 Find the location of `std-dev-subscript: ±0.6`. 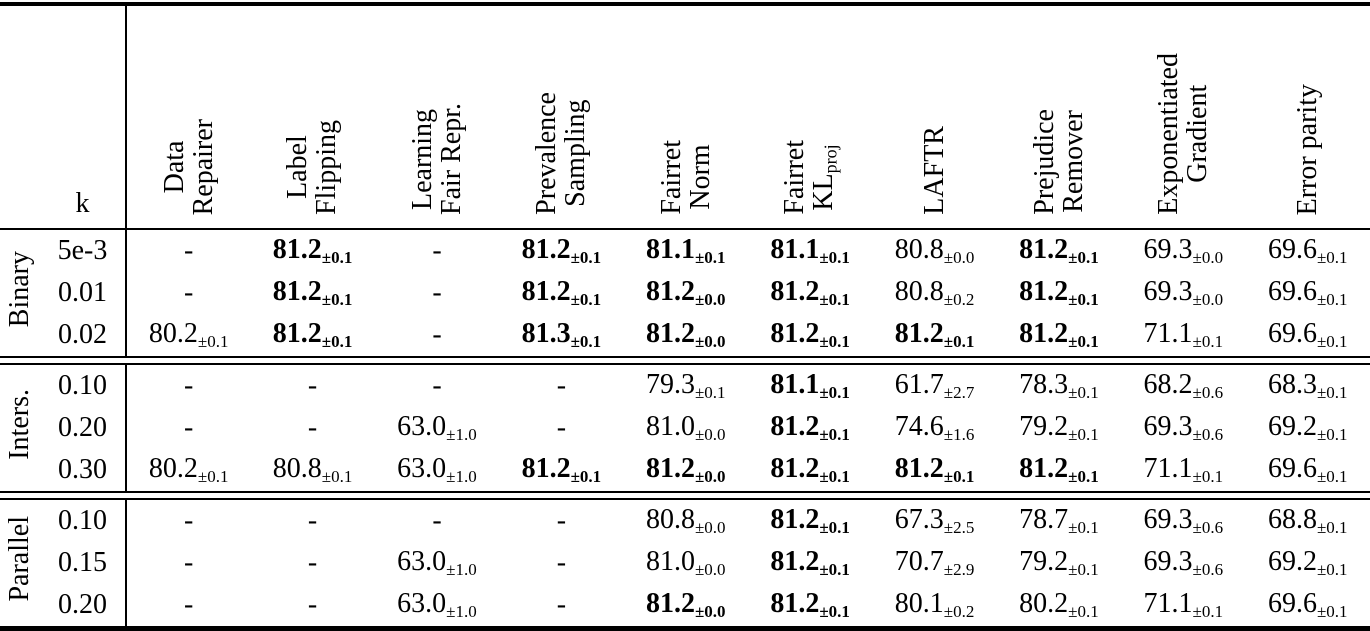

std-dev-subscript: ±0.6 is located at coordinates (1208, 569).